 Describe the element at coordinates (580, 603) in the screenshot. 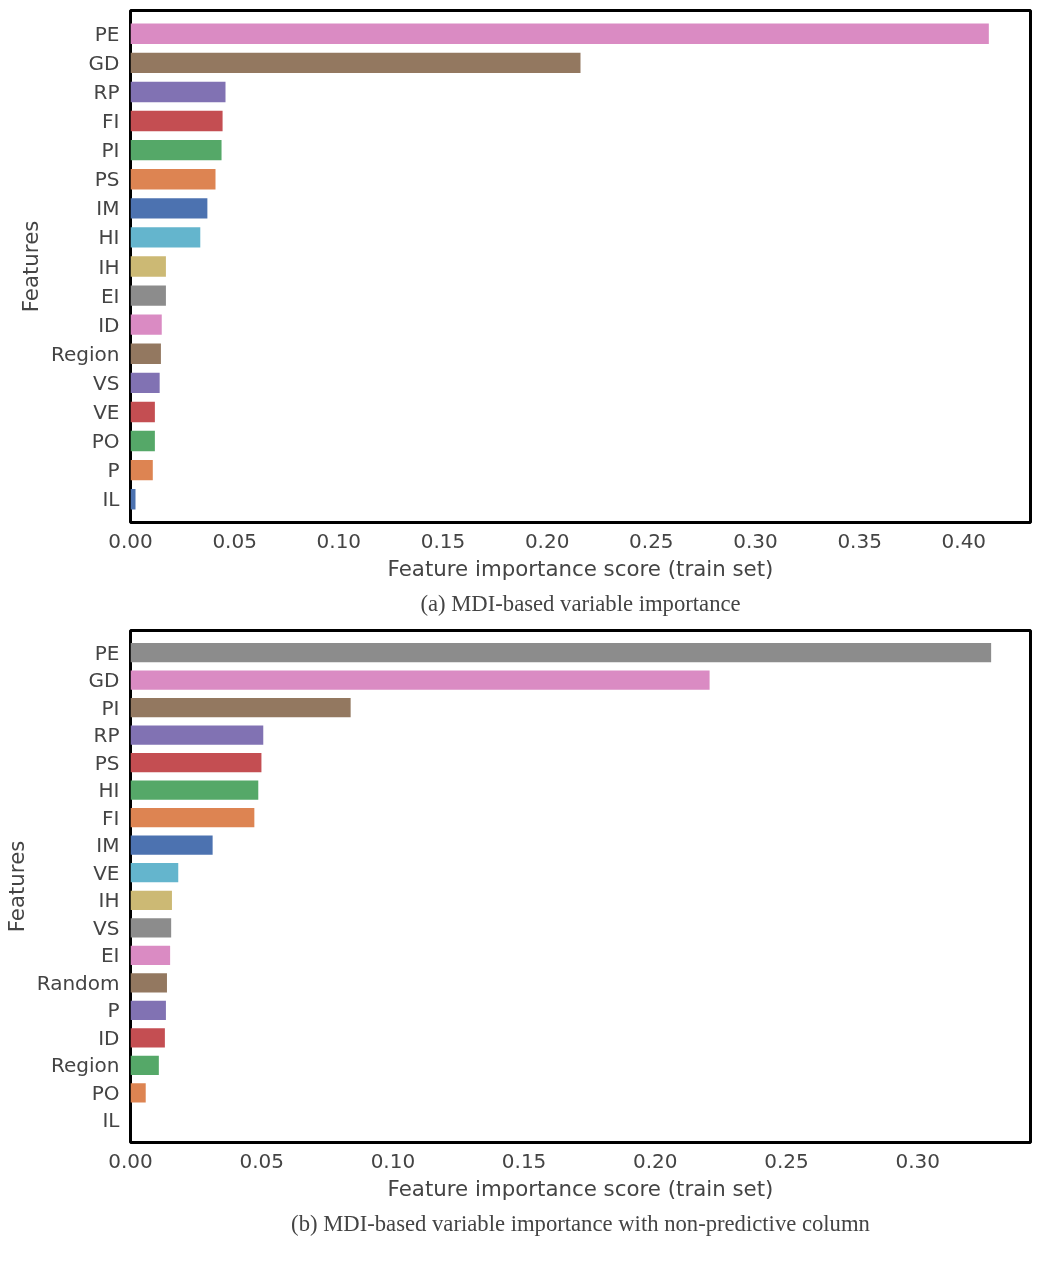

I see `text: (a) MDI-based variable importance` at that location.